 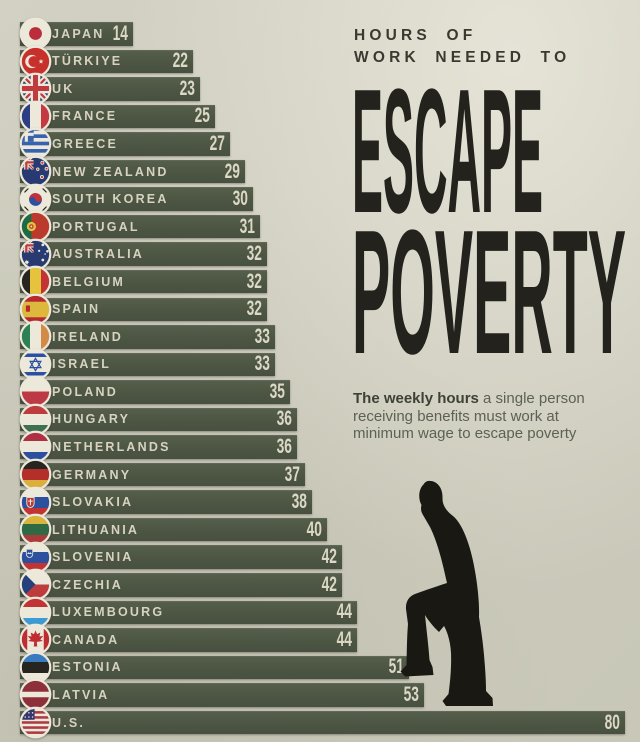 I want to click on chart-eyebrow: HOURS OF WORK NEEDED TO, so click(x=462, y=46).